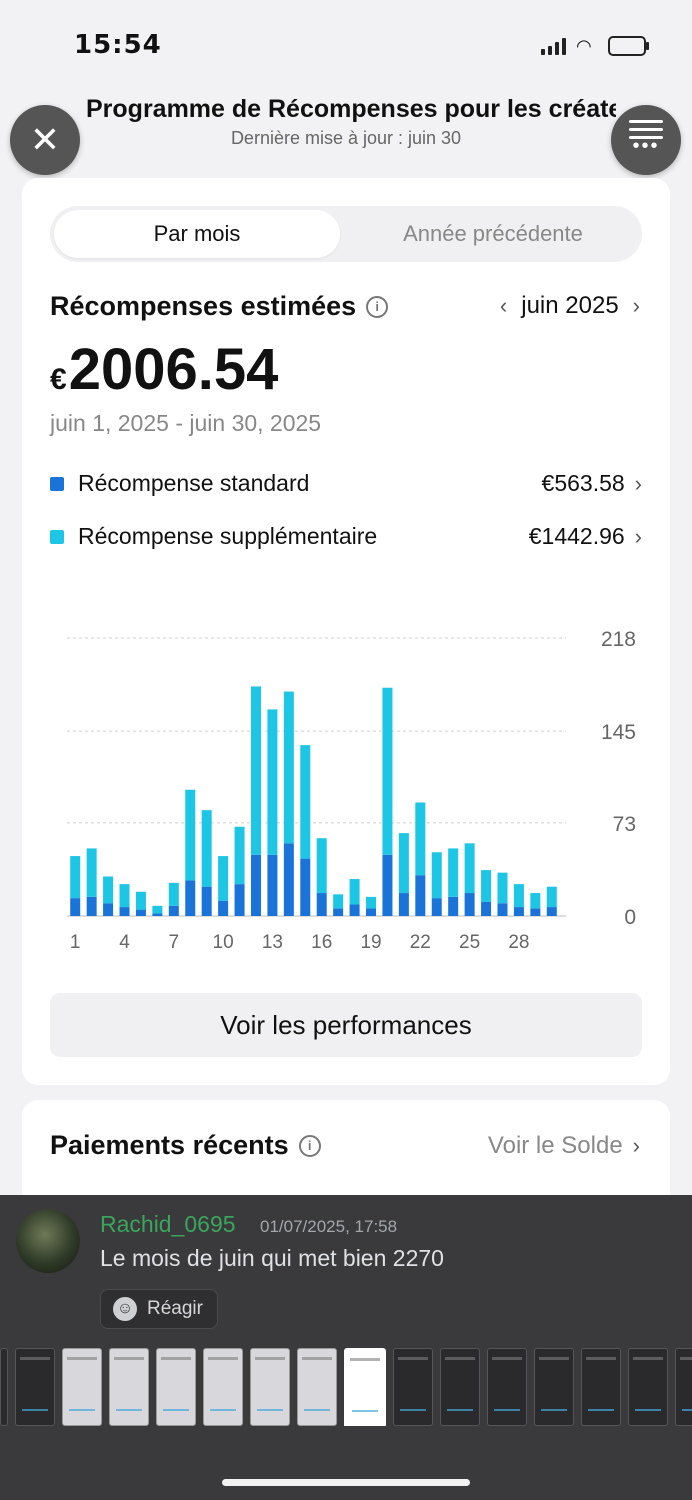  I want to click on extra-reward-row: Récompense supplémentaire €1442.96 ›, so click(346, 536).